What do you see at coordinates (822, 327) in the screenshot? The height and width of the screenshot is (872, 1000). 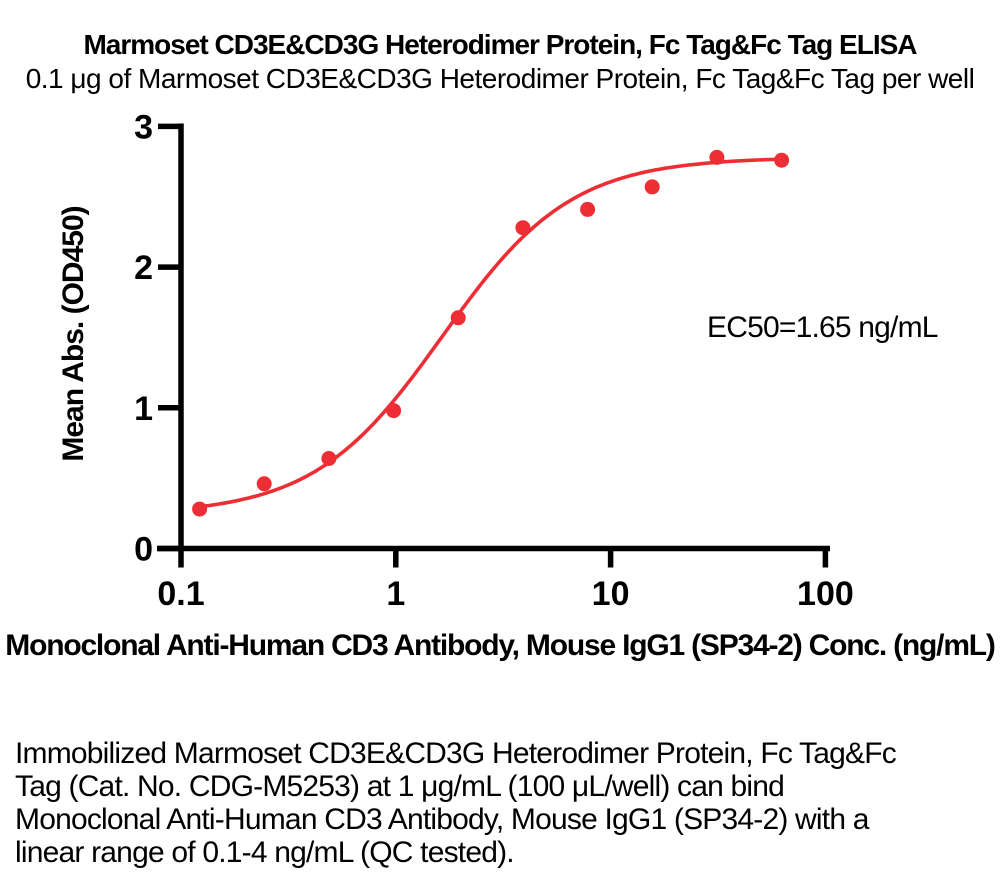 I see `ec50-annotation: EC50=1.65 ng/mL` at bounding box center [822, 327].